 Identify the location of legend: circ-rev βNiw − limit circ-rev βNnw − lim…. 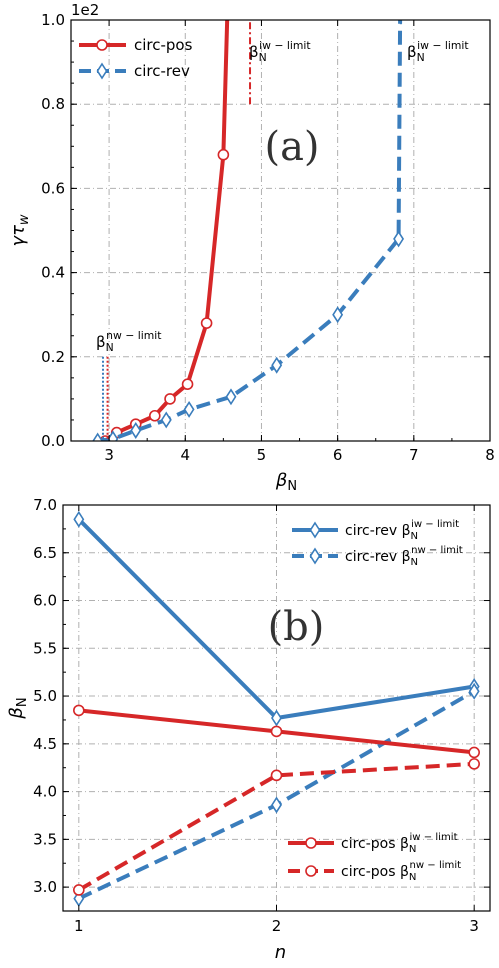
(375, 701).